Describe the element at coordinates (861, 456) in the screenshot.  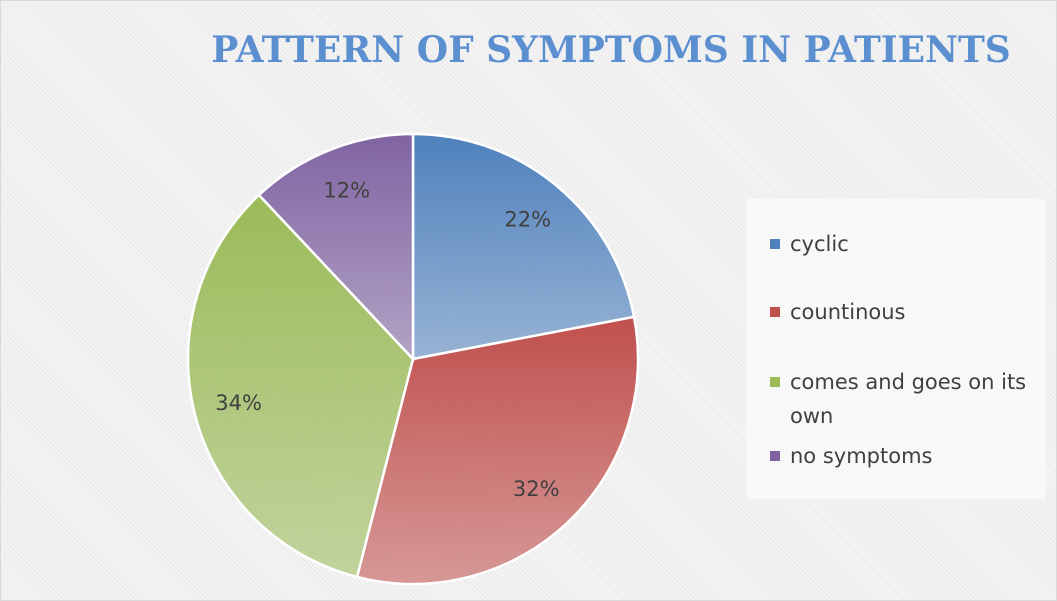
I see `legend-label: no symptoms` at that location.